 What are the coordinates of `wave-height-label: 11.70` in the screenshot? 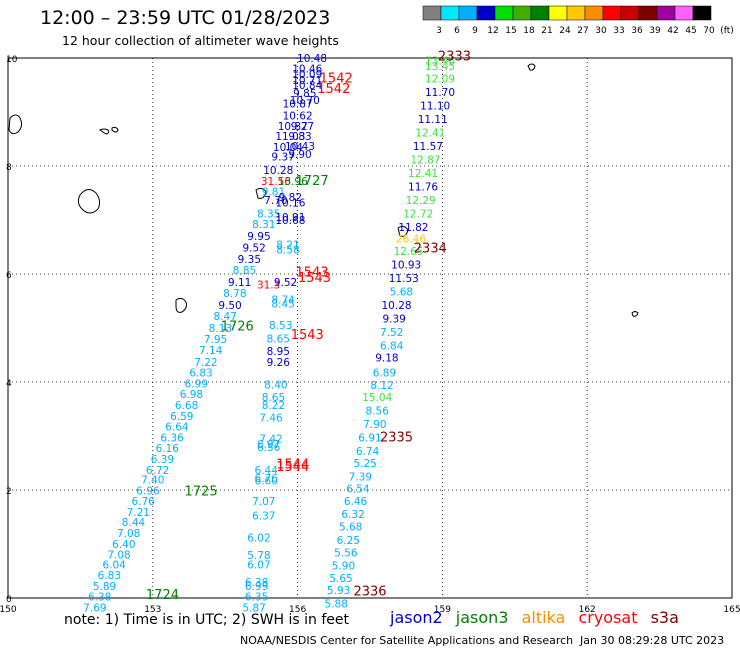 It's located at (440, 93).